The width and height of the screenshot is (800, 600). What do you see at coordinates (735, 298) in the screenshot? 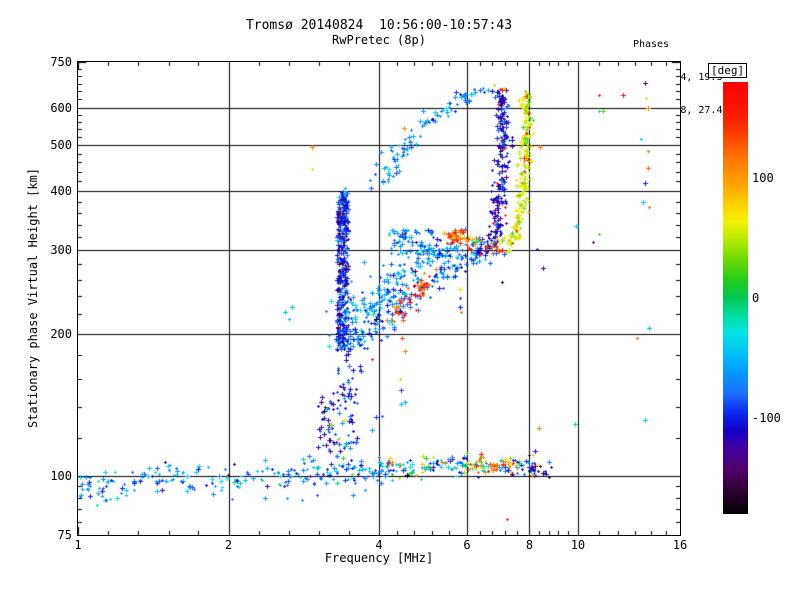
I see `phase-colorbar` at bounding box center [735, 298].